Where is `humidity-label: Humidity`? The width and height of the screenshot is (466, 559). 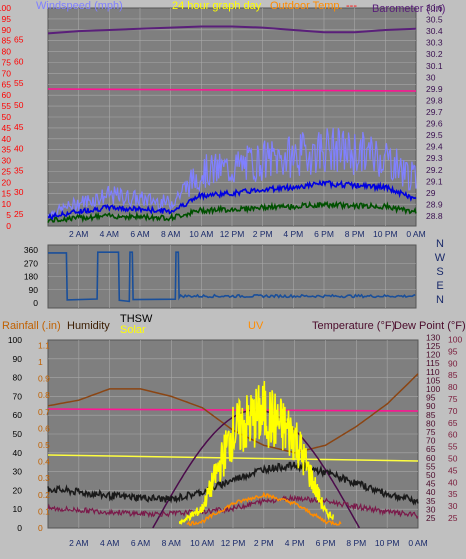
humidity-label: Humidity is located at coordinates (88, 326).